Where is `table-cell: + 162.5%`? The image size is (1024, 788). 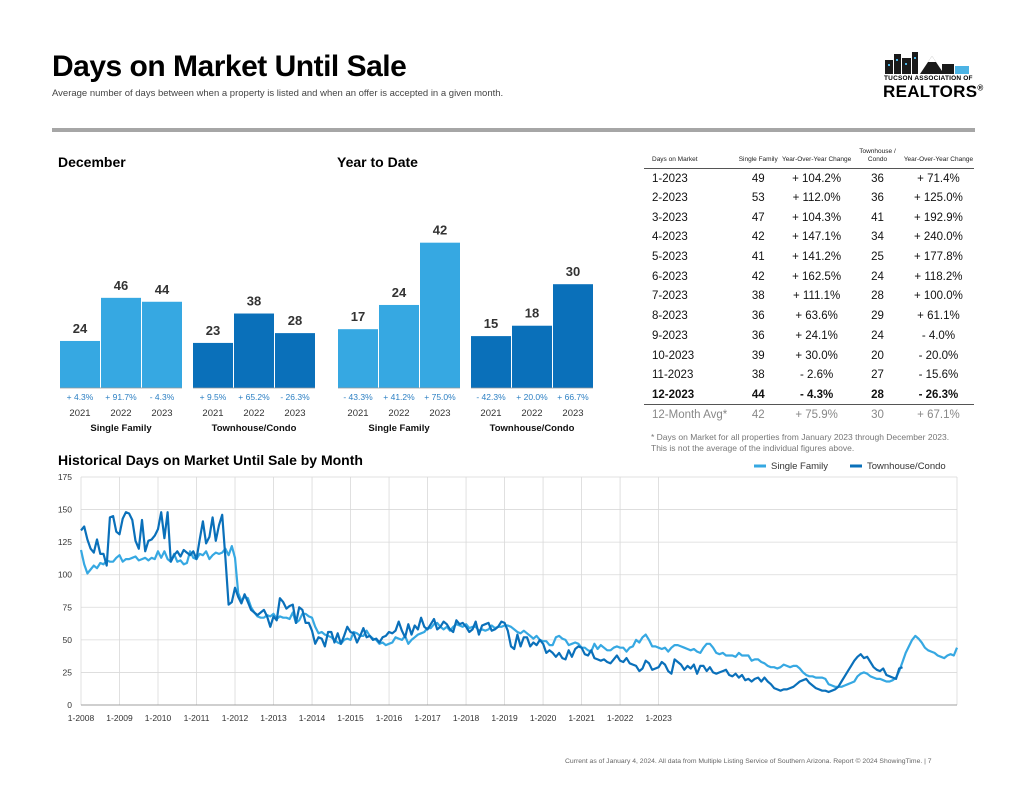 table-cell: + 162.5% is located at coordinates (817, 276).